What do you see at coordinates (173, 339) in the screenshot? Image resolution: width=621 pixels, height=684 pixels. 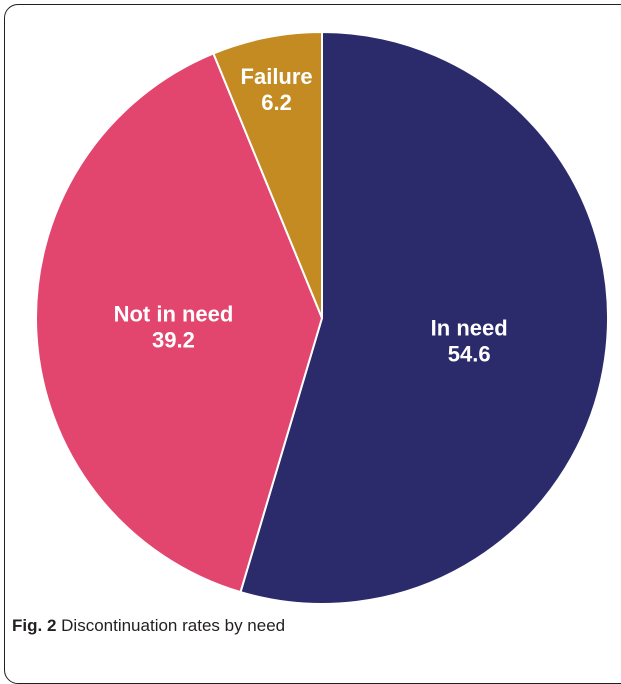 I see `slice-value-not-in-need: 39.2` at bounding box center [173, 339].